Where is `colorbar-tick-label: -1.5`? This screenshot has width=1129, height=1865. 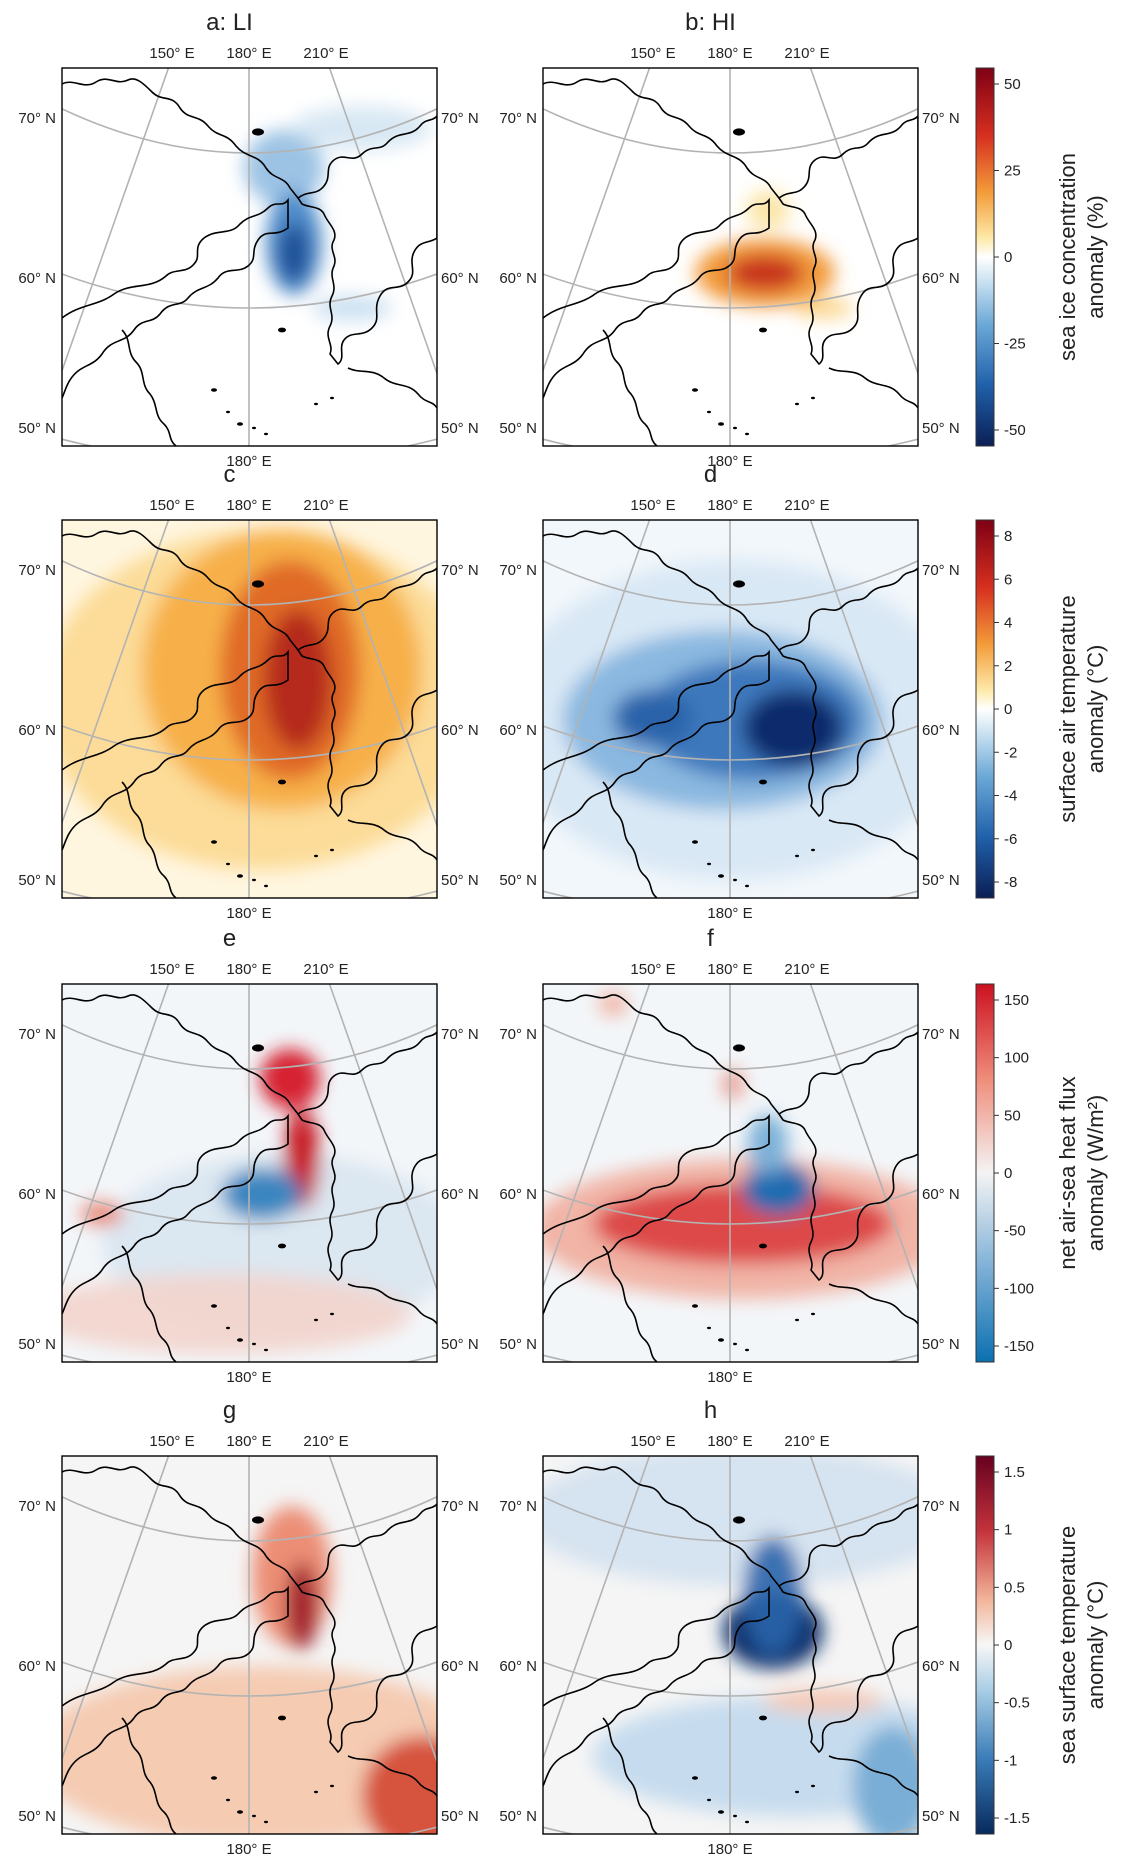 colorbar-tick-label: -1.5 is located at coordinates (1017, 1818).